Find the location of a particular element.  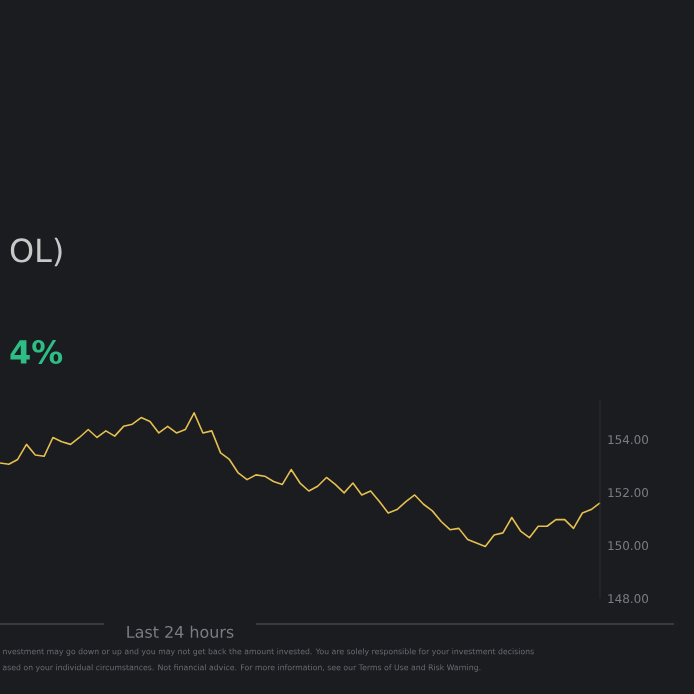

chart-title: OL) is located at coordinates (36, 252).